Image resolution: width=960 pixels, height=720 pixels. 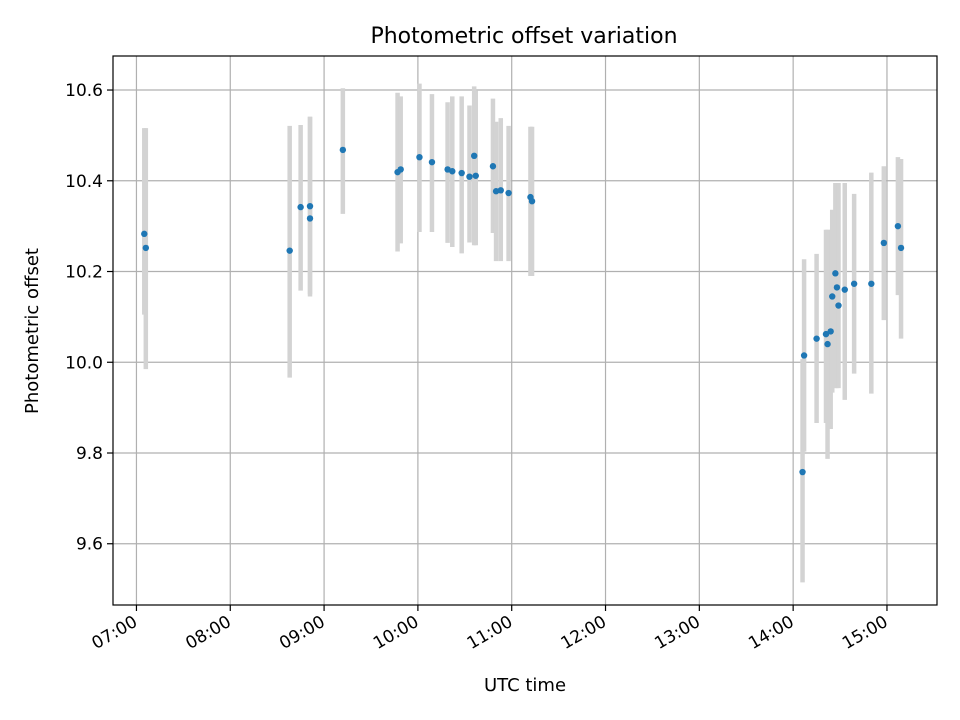 What do you see at coordinates (84, 363) in the screenshot?
I see `y-tick-label: 10.0` at bounding box center [84, 363].